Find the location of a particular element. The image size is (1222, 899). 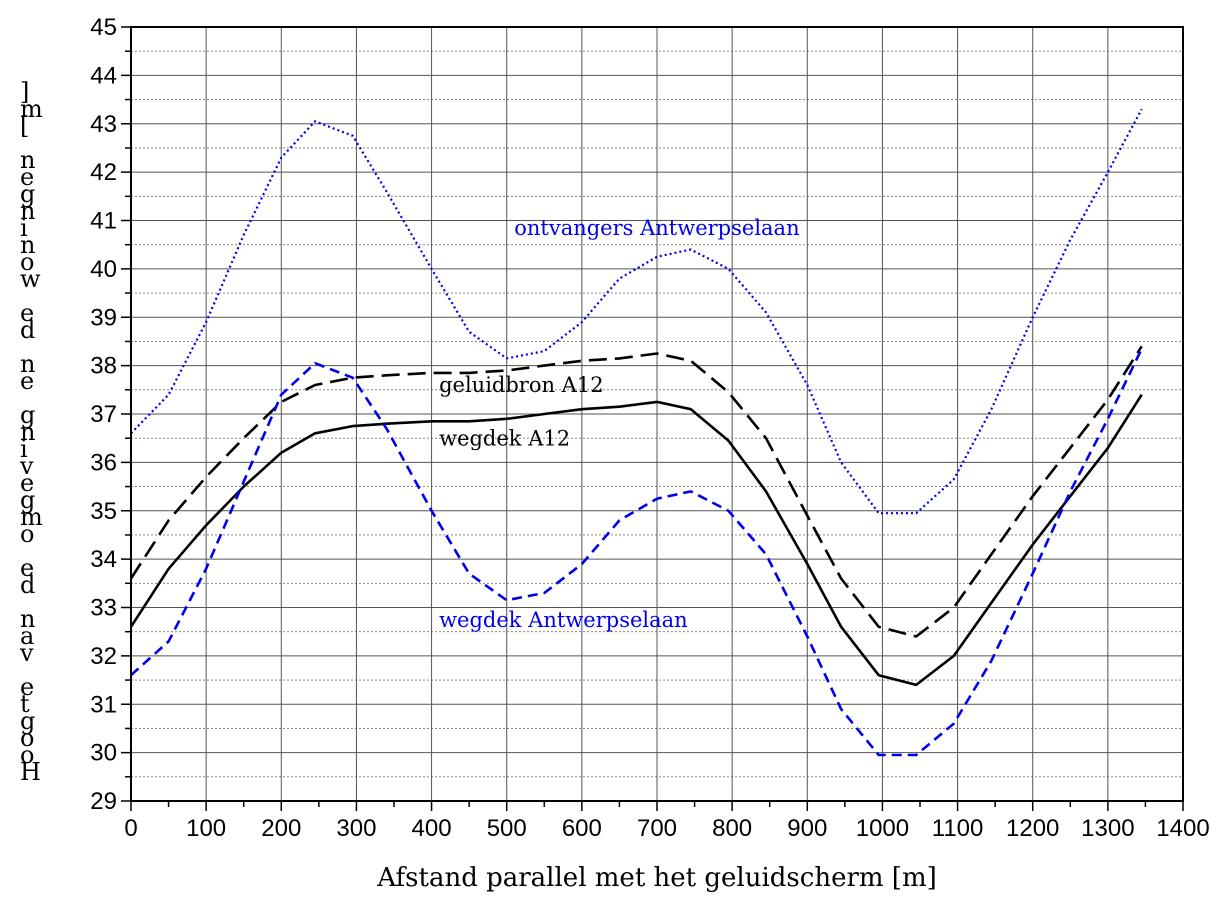

y-tick-label: 35 is located at coordinates (103, 511).